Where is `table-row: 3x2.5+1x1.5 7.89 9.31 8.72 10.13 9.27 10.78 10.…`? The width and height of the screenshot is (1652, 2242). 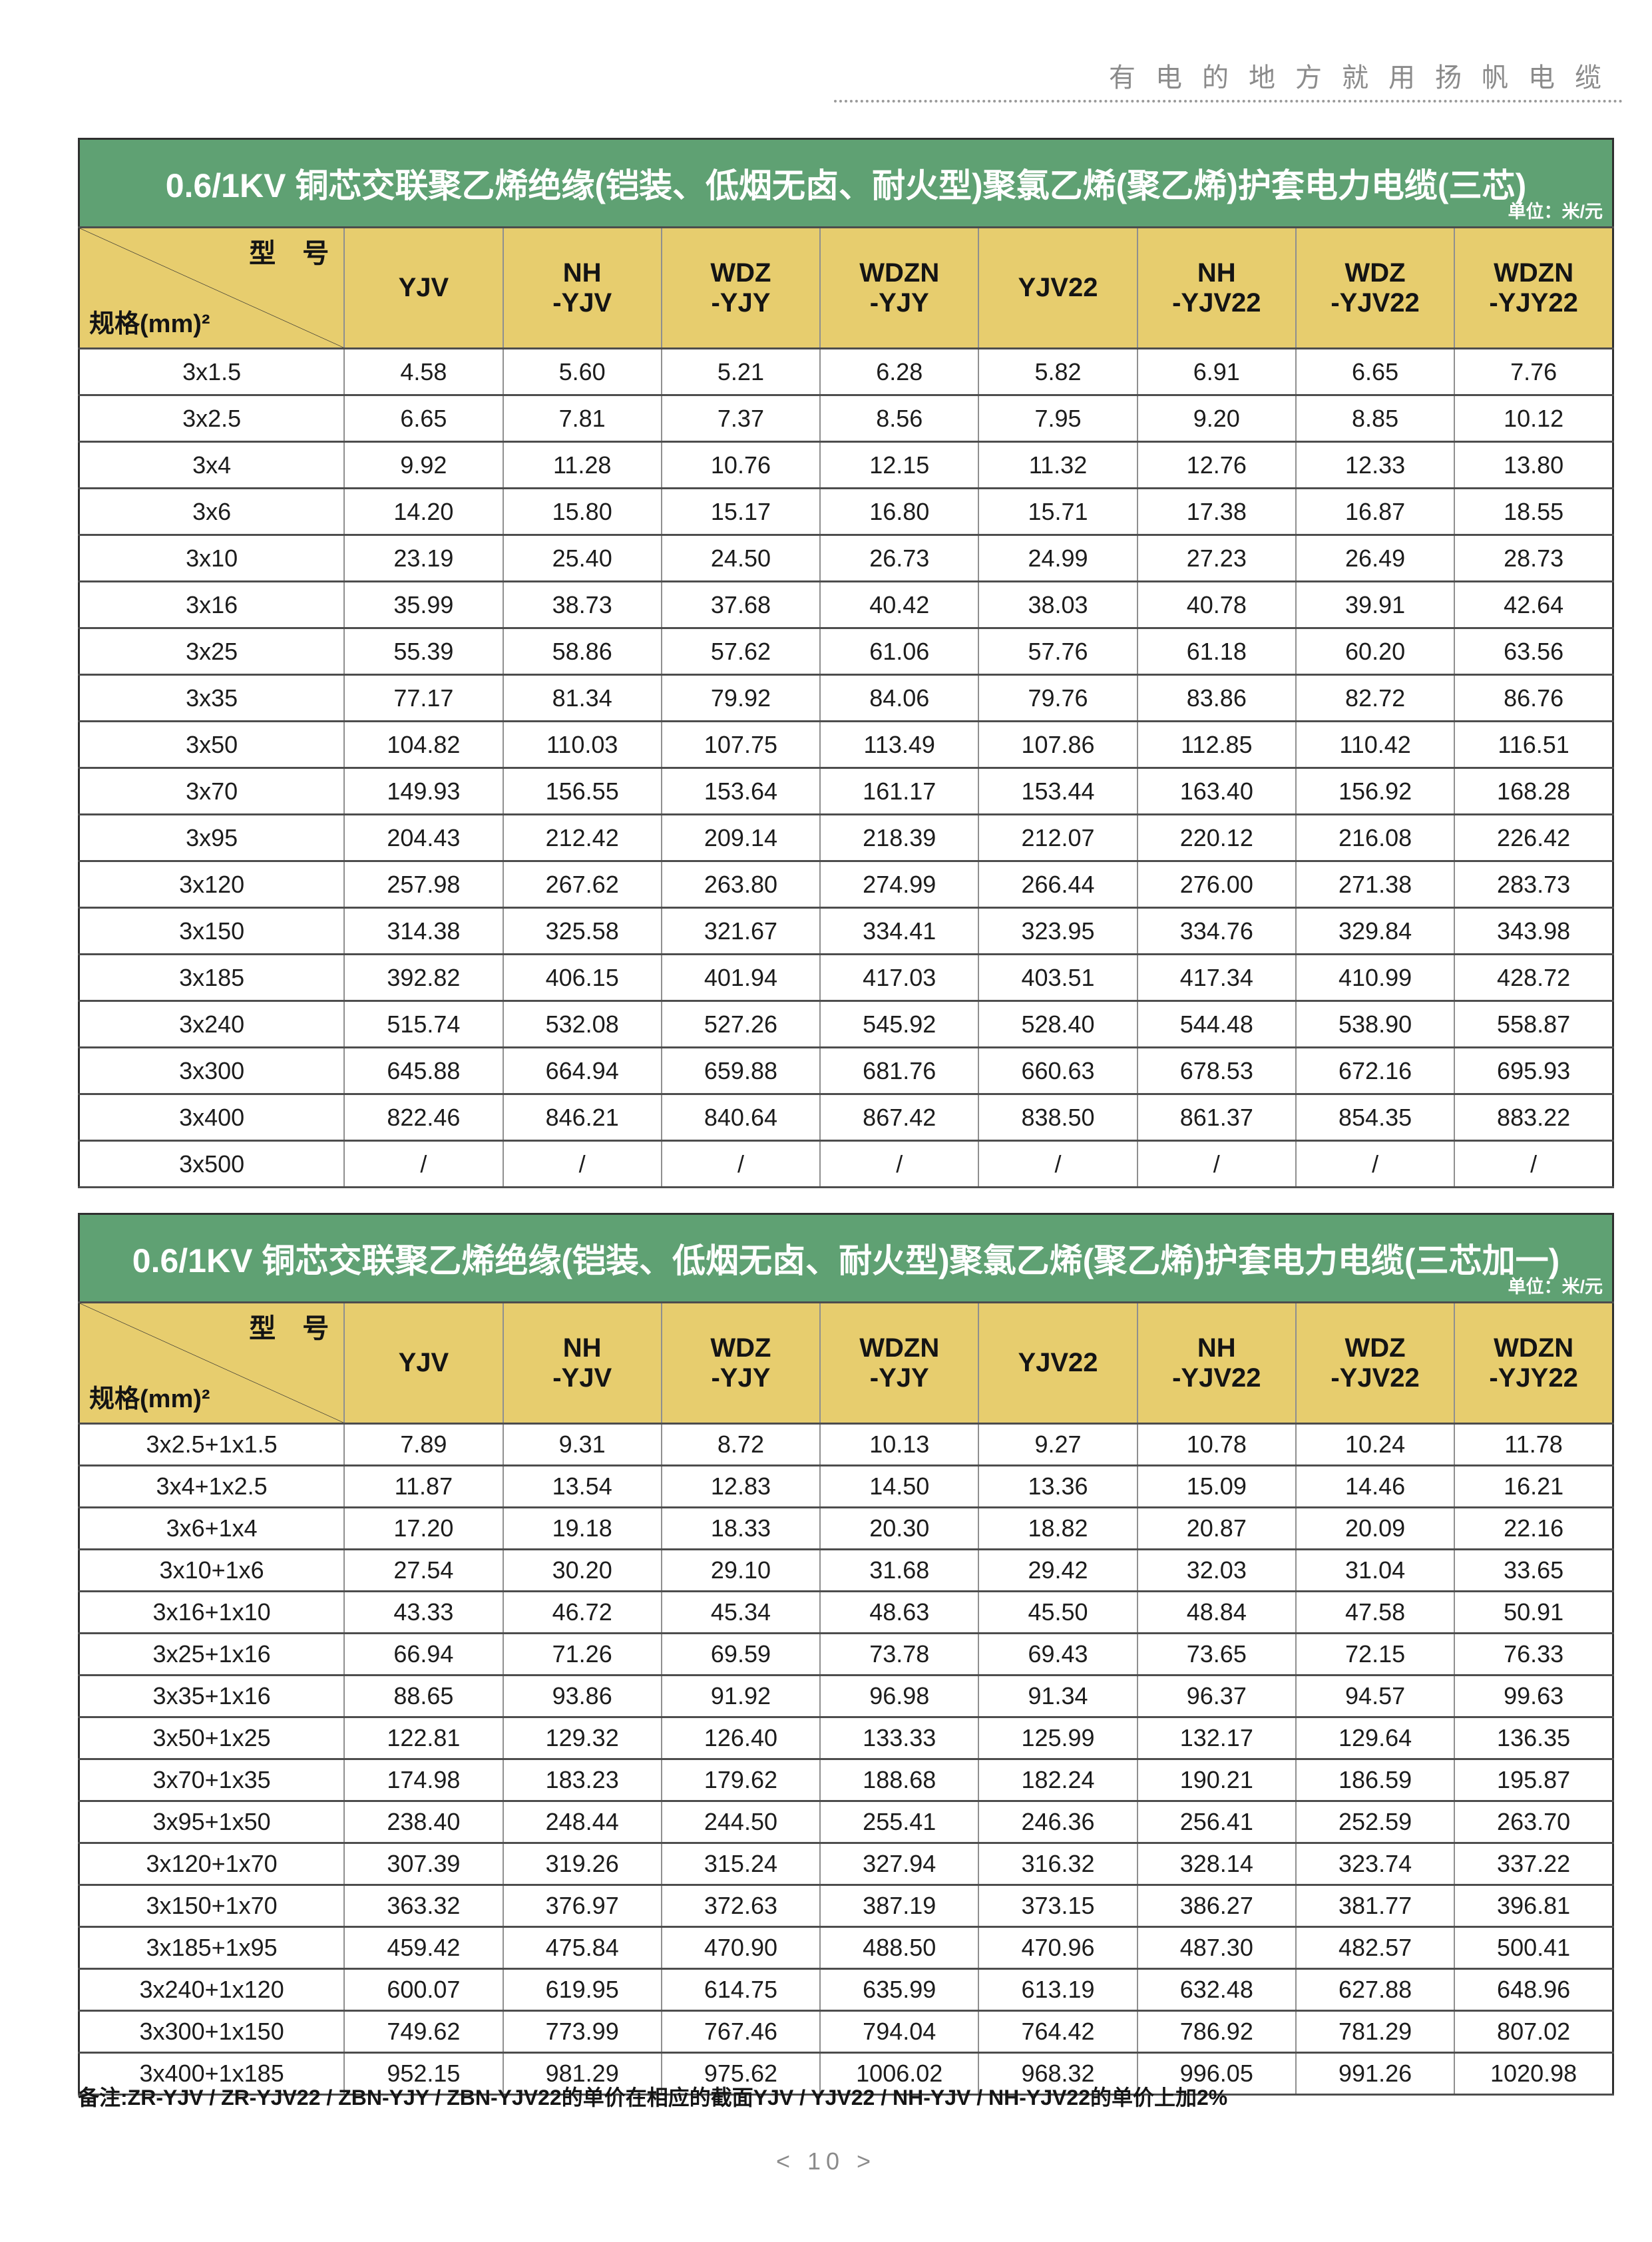
table-row: 3x2.5+1x1.5 7.89 9.31 8.72 10.13 9.27 10.78 10.… is located at coordinates (846, 1445).